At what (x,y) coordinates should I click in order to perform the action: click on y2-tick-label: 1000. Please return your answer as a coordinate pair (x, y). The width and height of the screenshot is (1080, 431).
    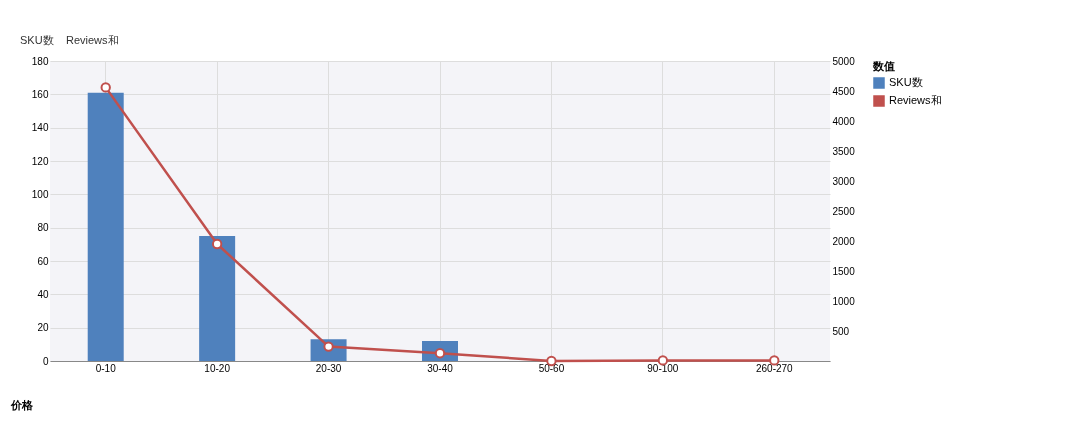
    Looking at the image, I should click on (844, 301).